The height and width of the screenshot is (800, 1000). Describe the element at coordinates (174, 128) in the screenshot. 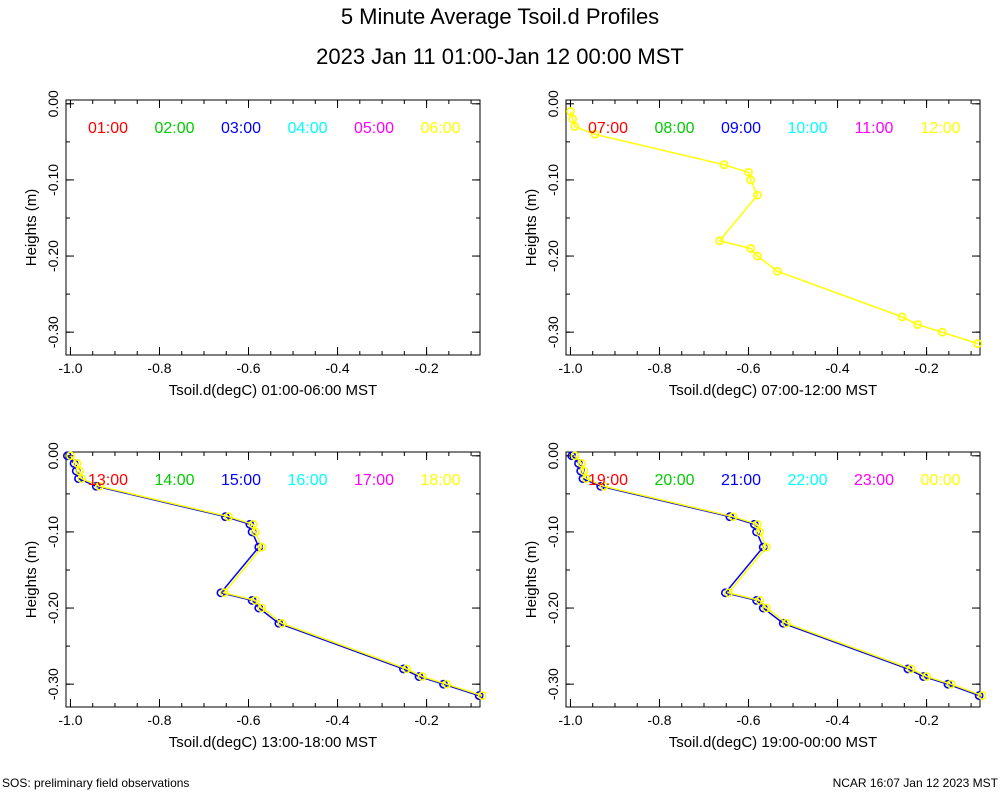

I see `legend-entry: 02:00` at that location.